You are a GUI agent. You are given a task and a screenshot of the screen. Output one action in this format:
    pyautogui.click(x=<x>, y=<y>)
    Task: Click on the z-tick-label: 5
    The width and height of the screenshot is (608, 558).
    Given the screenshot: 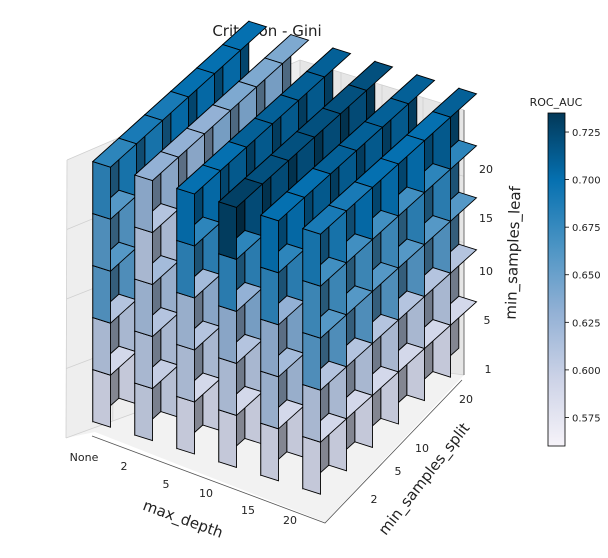 What is the action you would take?
    pyautogui.click(x=487, y=320)
    